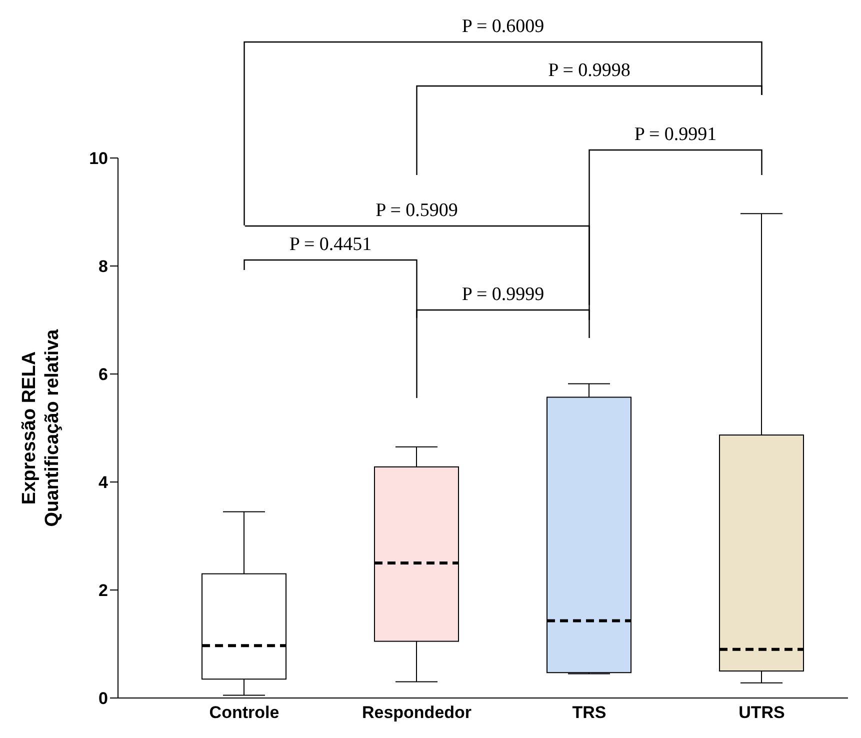  Describe the element at coordinates (103, 482) in the screenshot. I see `y-tick-label: 4` at that location.